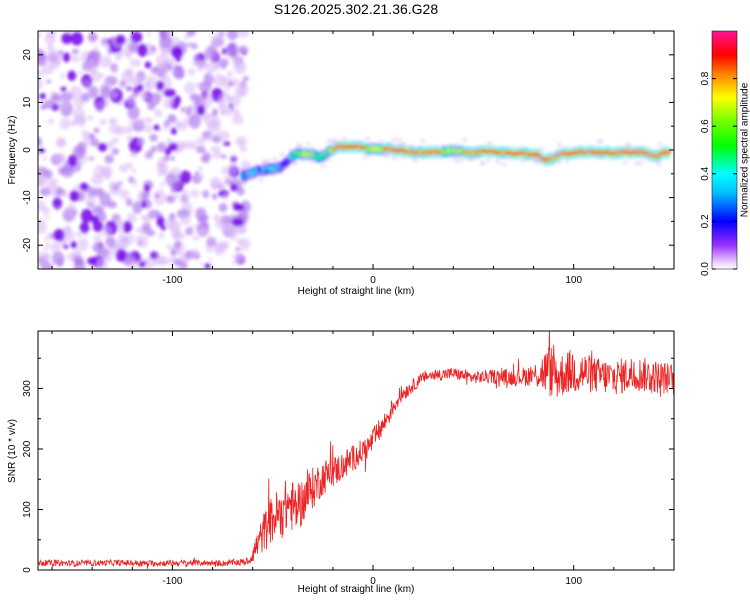 The image size is (750, 600). I want to click on colorbar-tick-label: 0.4, so click(705, 173).